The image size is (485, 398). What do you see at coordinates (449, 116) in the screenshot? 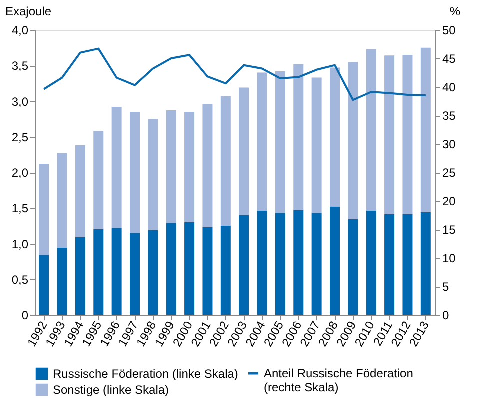
I see `y2-tick-label: 35` at bounding box center [449, 116].